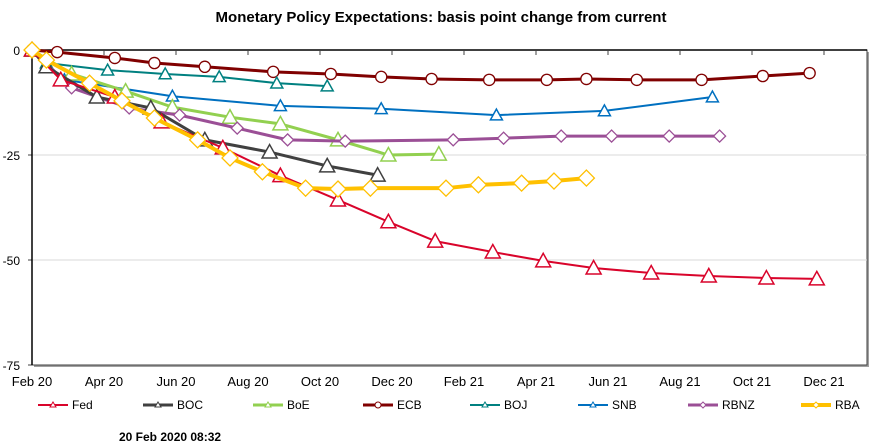 The image size is (882, 445). I want to click on x-tick-label: Aug 20, so click(247, 381).